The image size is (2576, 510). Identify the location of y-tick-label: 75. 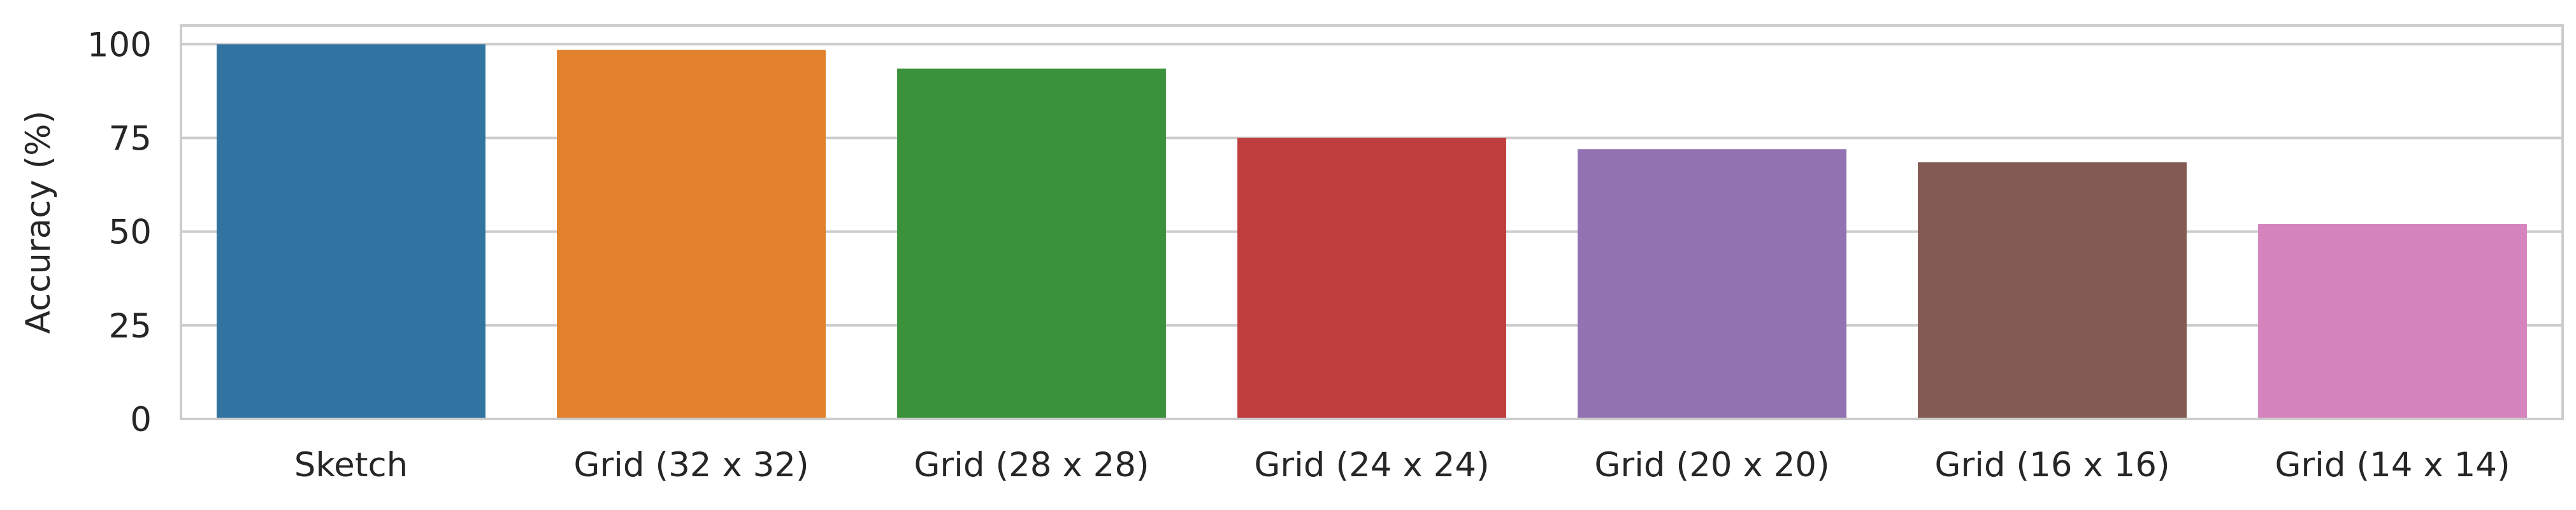
(130, 139).